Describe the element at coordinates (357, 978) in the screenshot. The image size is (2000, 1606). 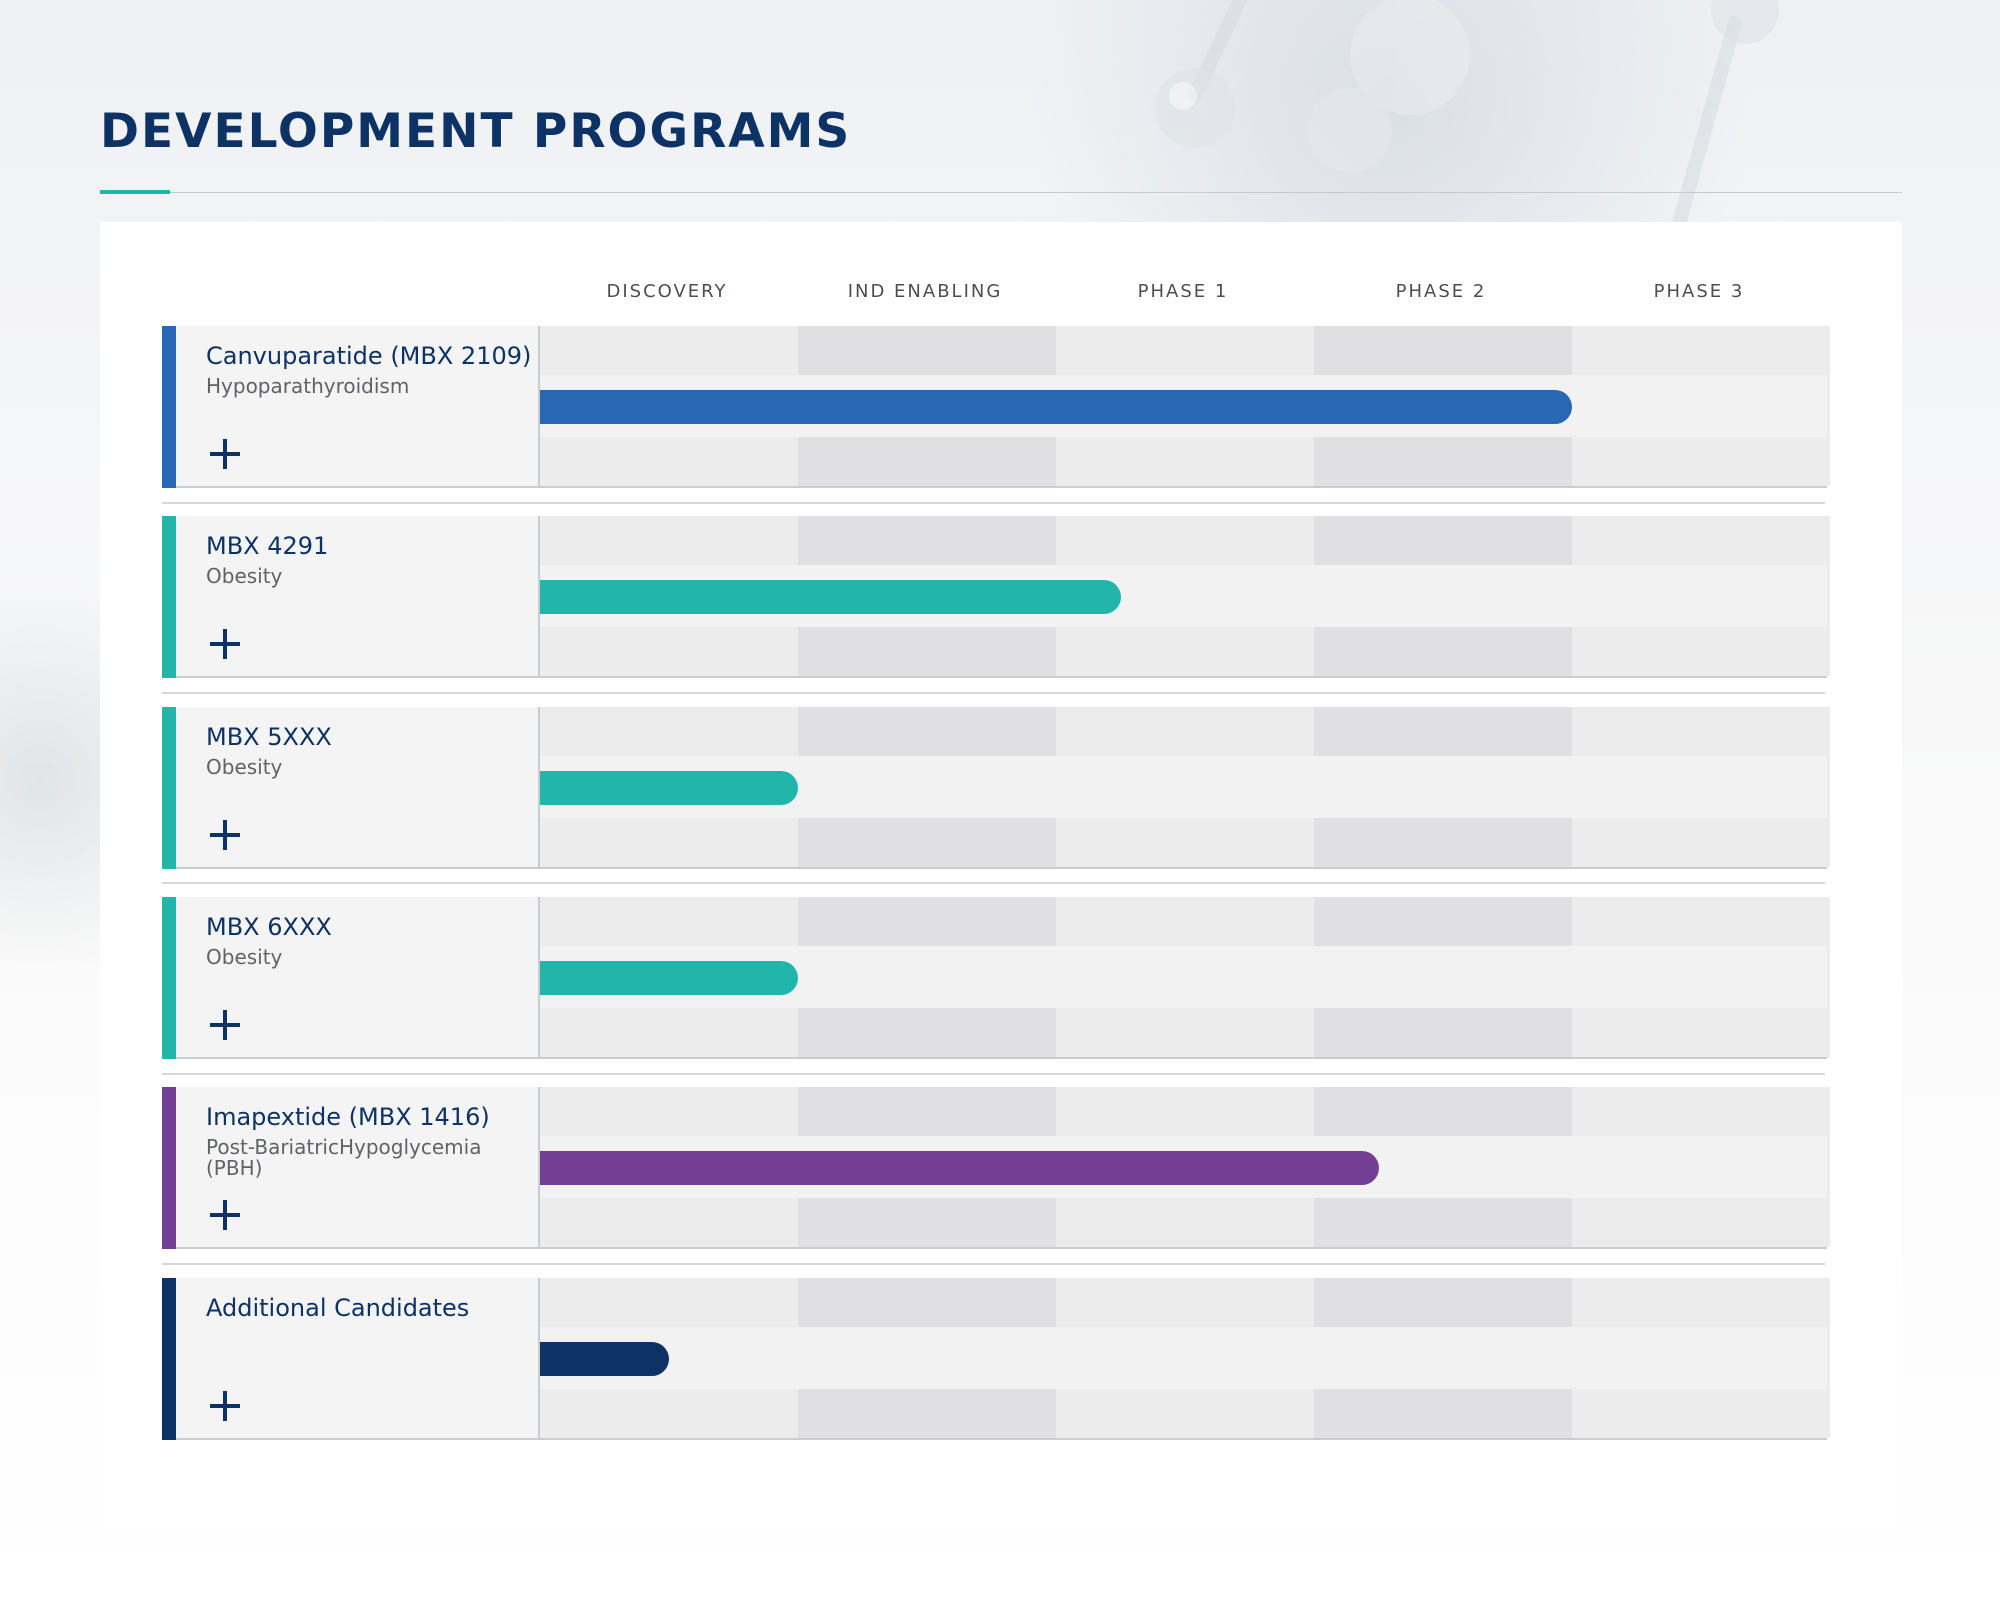
I see `program-label-cell: MBX 6XXX Obesity` at that location.